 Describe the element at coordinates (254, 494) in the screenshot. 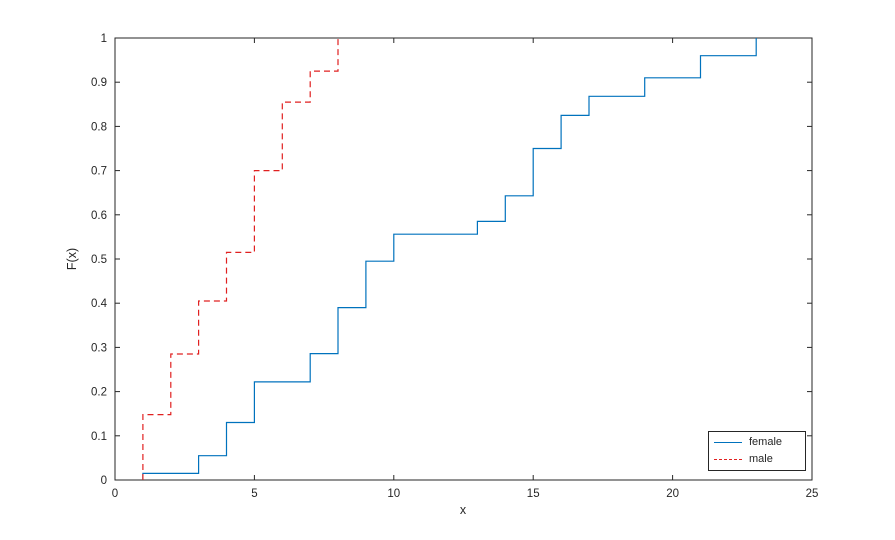

I see `x-tick-label: 5` at that location.